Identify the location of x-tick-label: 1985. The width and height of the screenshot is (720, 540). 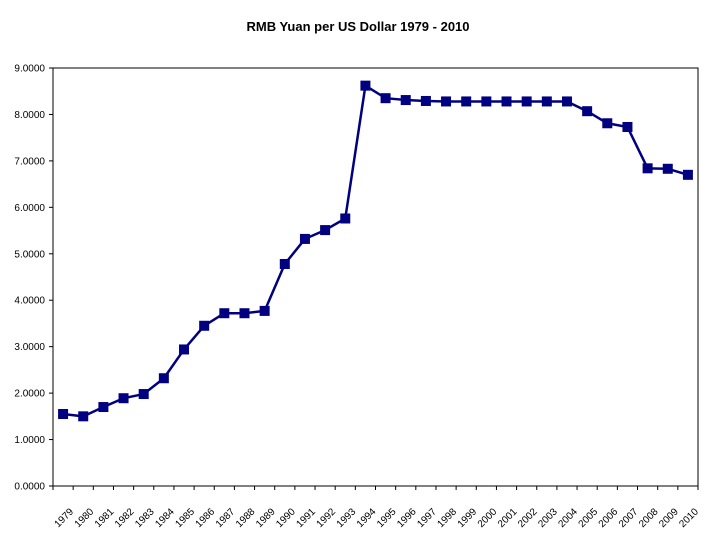
(185, 518).